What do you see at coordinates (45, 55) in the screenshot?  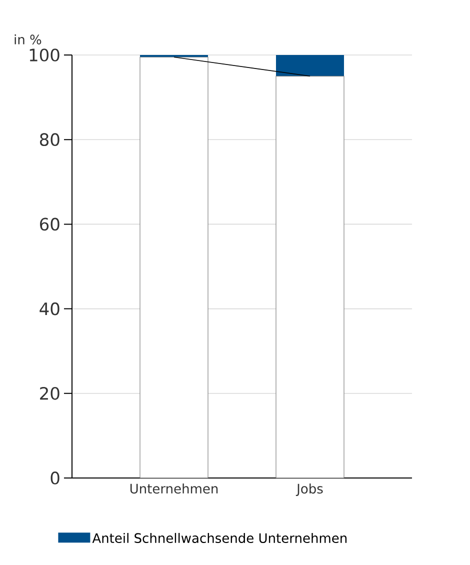 I see `y-tick-label: 100` at bounding box center [45, 55].